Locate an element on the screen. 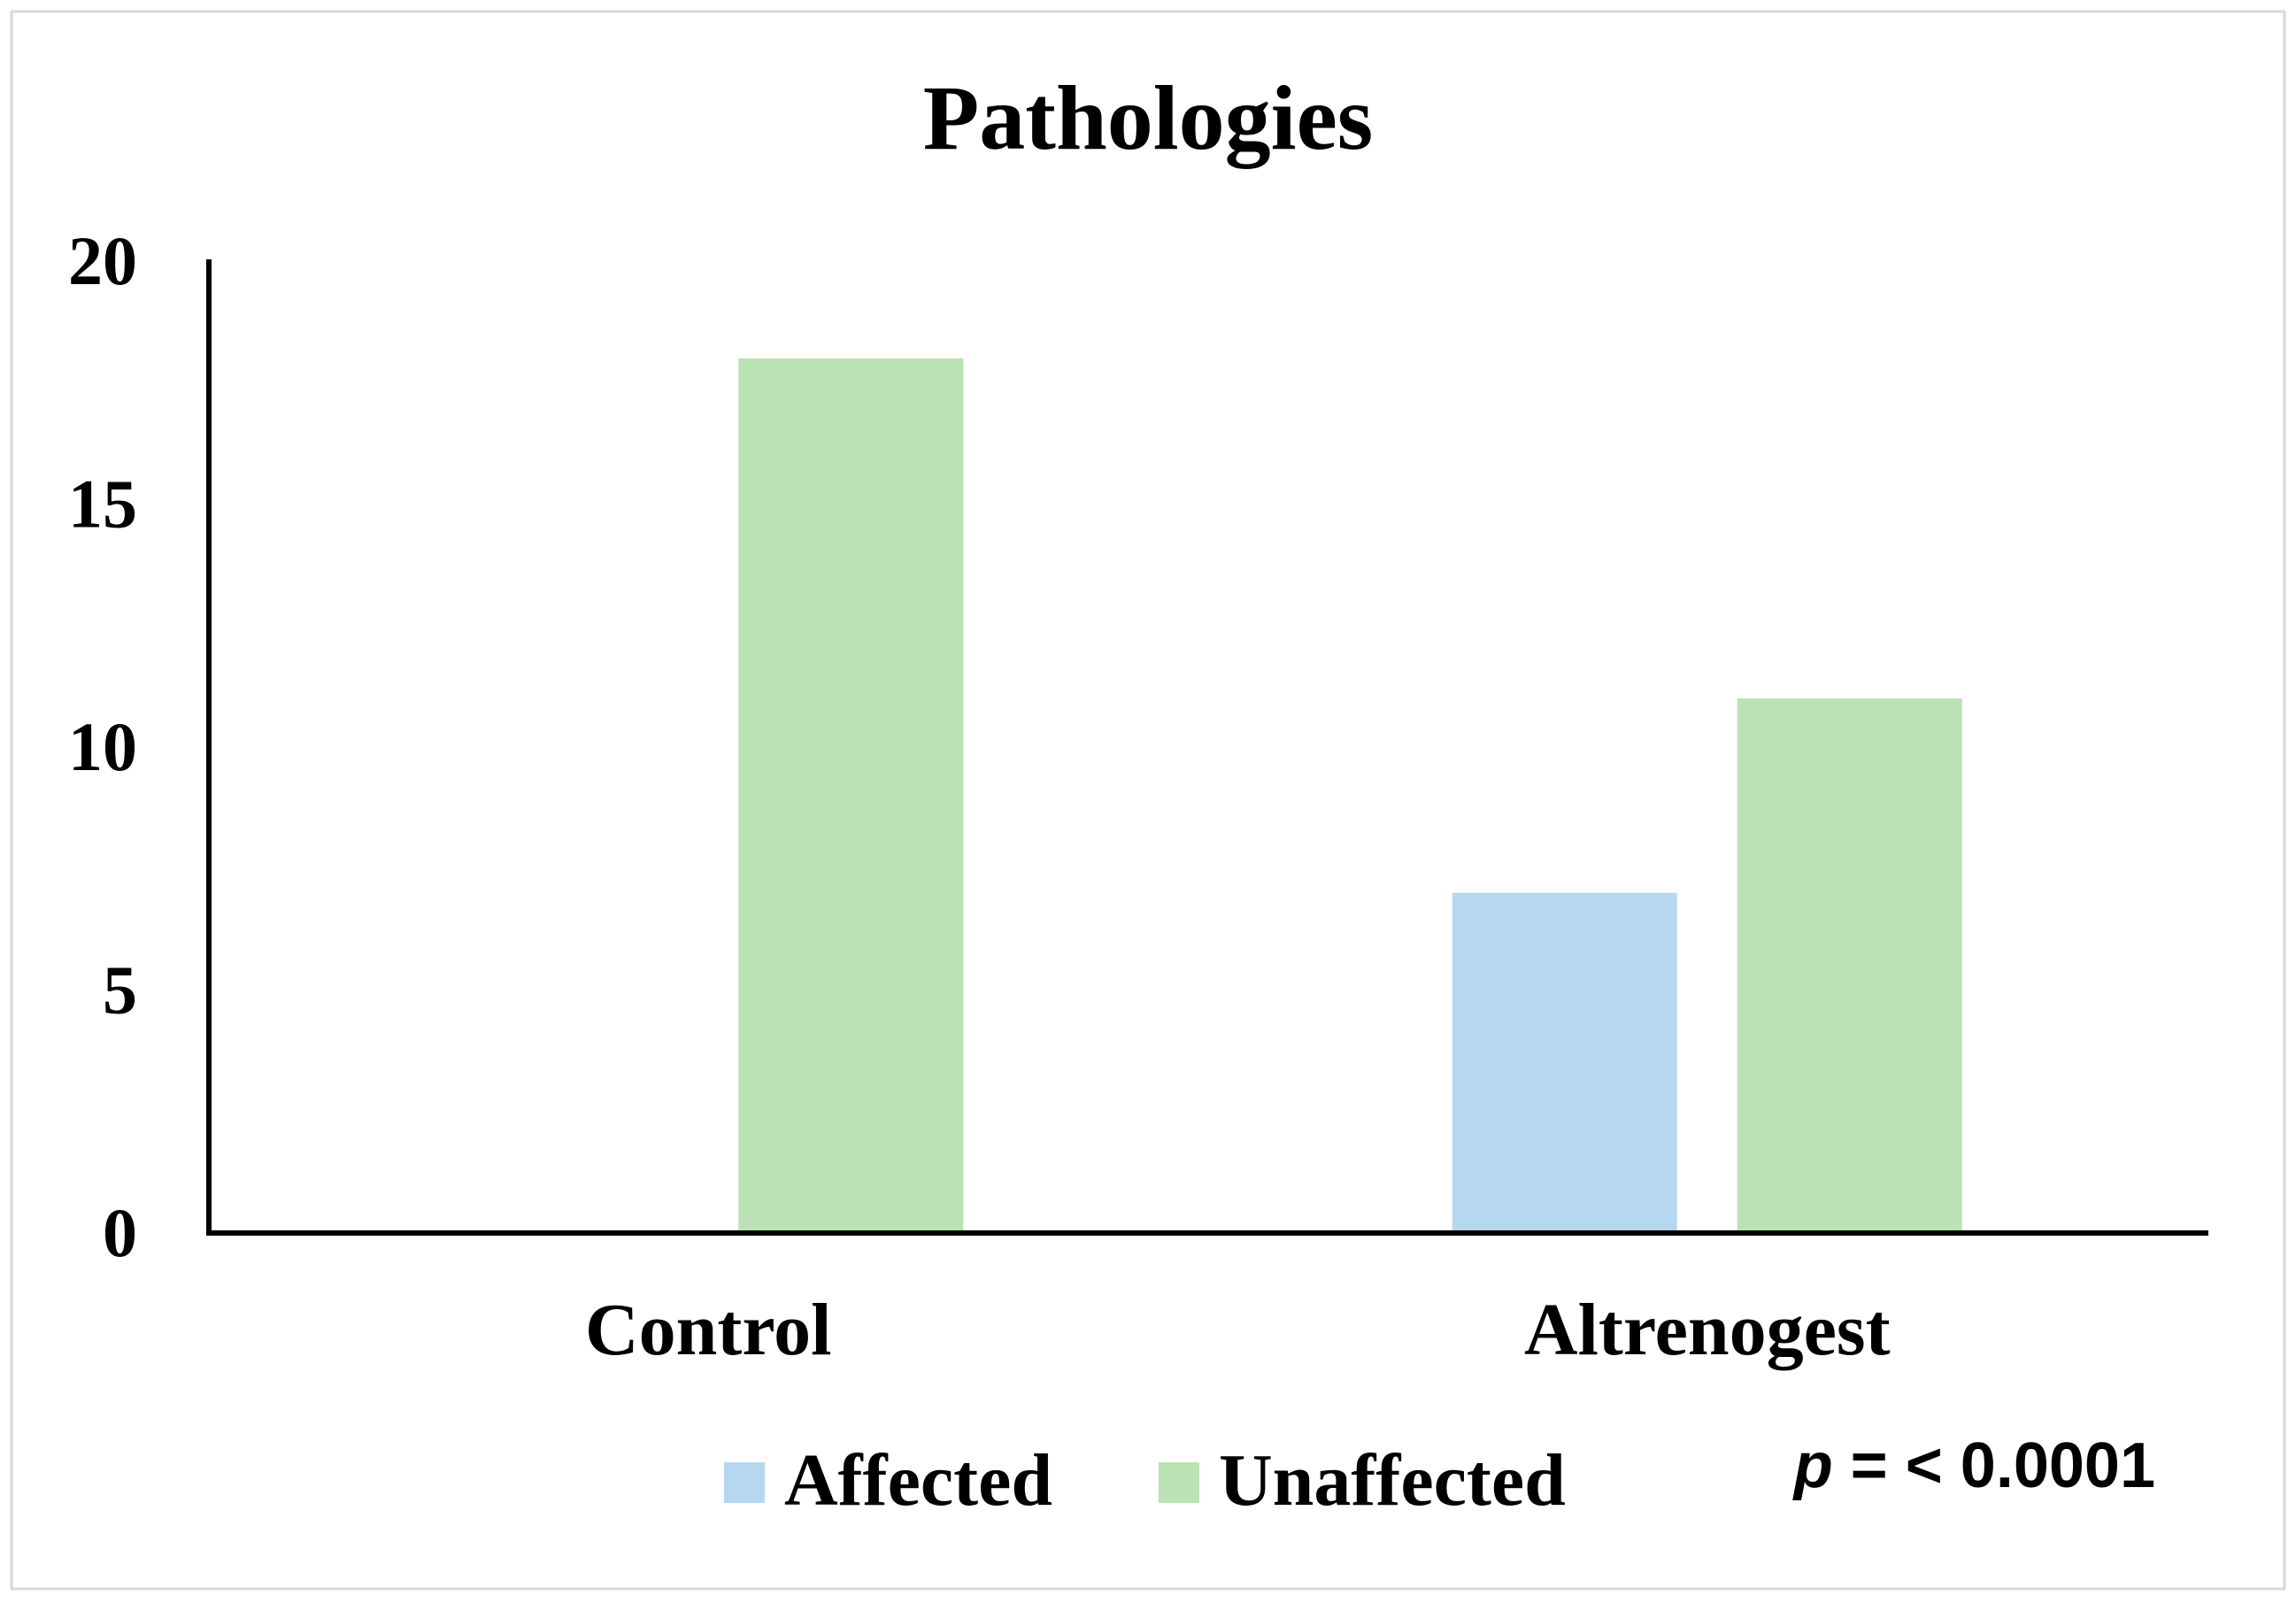 This screenshot has width=2296, height=1603. y-tick-label: 0 is located at coordinates (120, 1232).